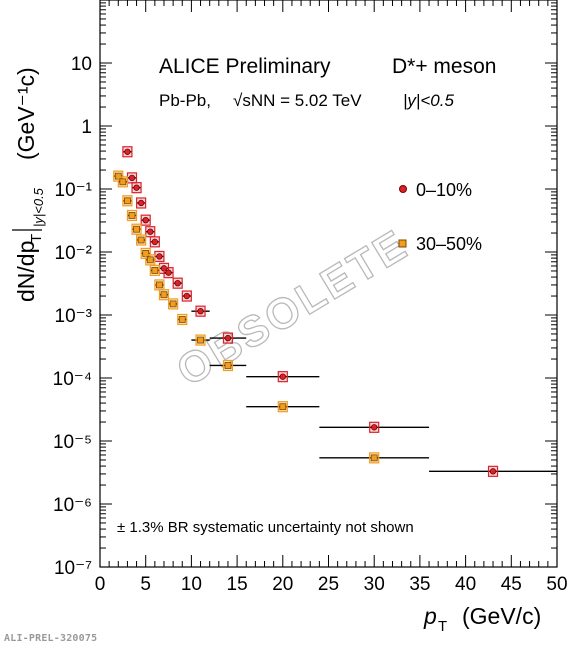 This screenshot has width=587, height=650. What do you see at coordinates (293, 307) in the screenshot?
I see `watermark: OBSOLETE` at bounding box center [293, 307].